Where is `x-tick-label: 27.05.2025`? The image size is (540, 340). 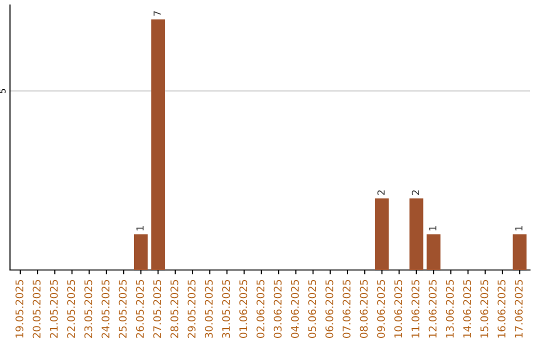 x-tick-label: 27.05.2025 is located at coordinates (157, 309).